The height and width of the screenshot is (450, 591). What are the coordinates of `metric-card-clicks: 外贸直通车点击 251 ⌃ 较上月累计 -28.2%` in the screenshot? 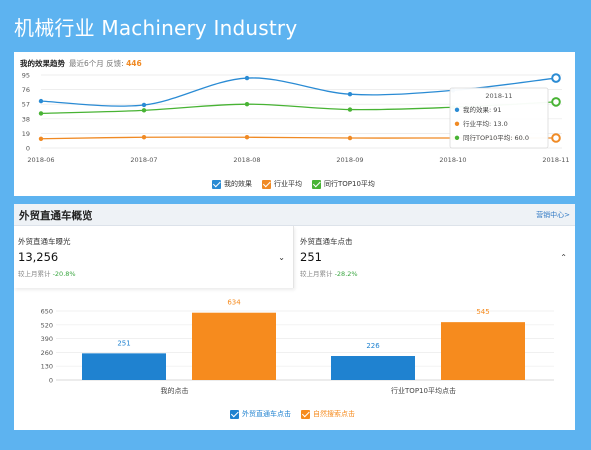 It's located at (435, 257).